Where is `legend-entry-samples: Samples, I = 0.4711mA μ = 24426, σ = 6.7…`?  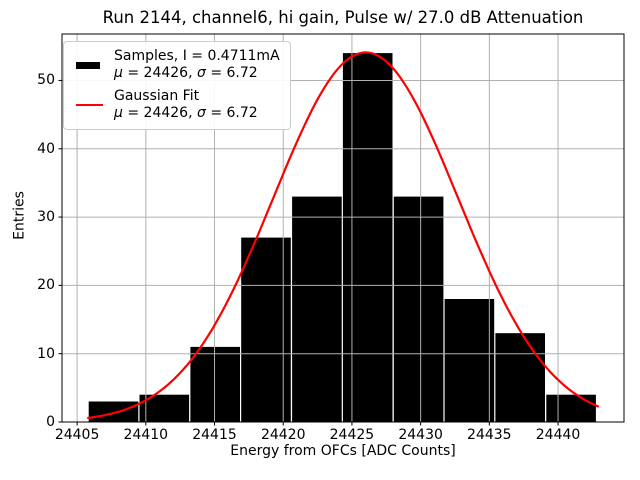 legend-entry-samples: Samples, I = 0.4711mA μ = 24426, σ = 6.7… is located at coordinates (177, 65).